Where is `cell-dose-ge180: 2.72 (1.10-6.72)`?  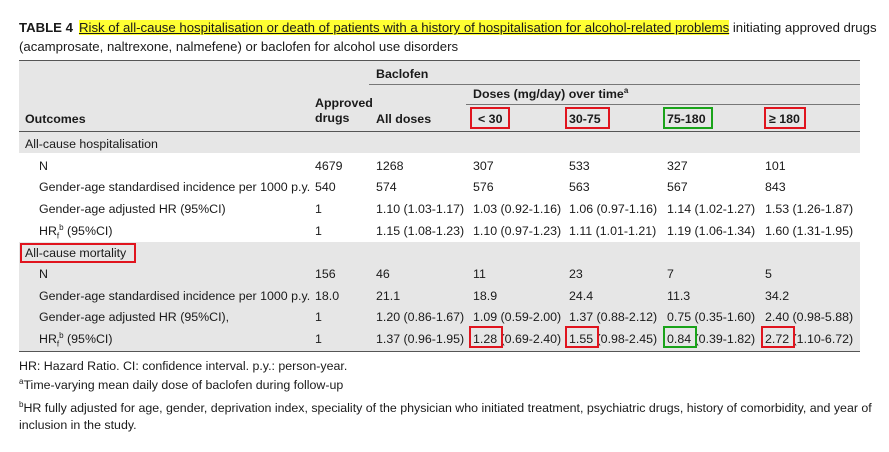
cell-dose-ge180: 2.72 (1.10-6.72) is located at coordinates (809, 339).